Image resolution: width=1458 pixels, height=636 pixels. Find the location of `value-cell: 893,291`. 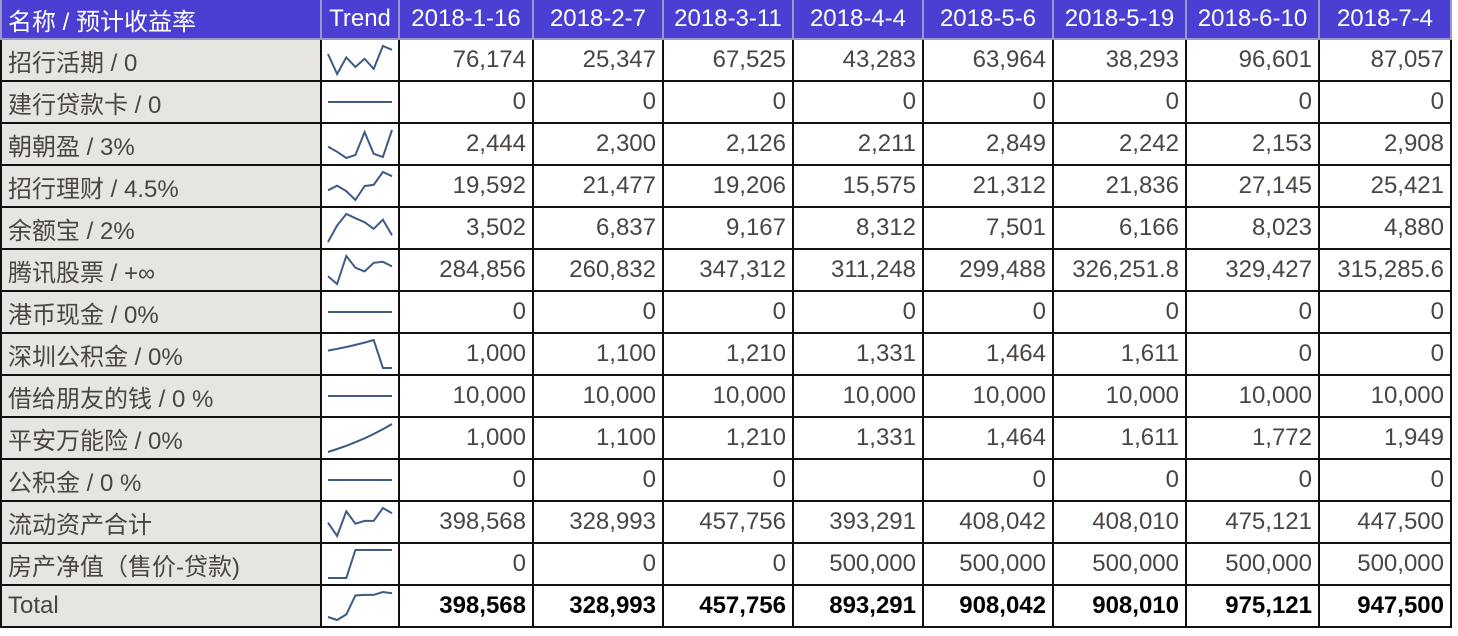

value-cell: 893,291 is located at coordinates (858, 606).